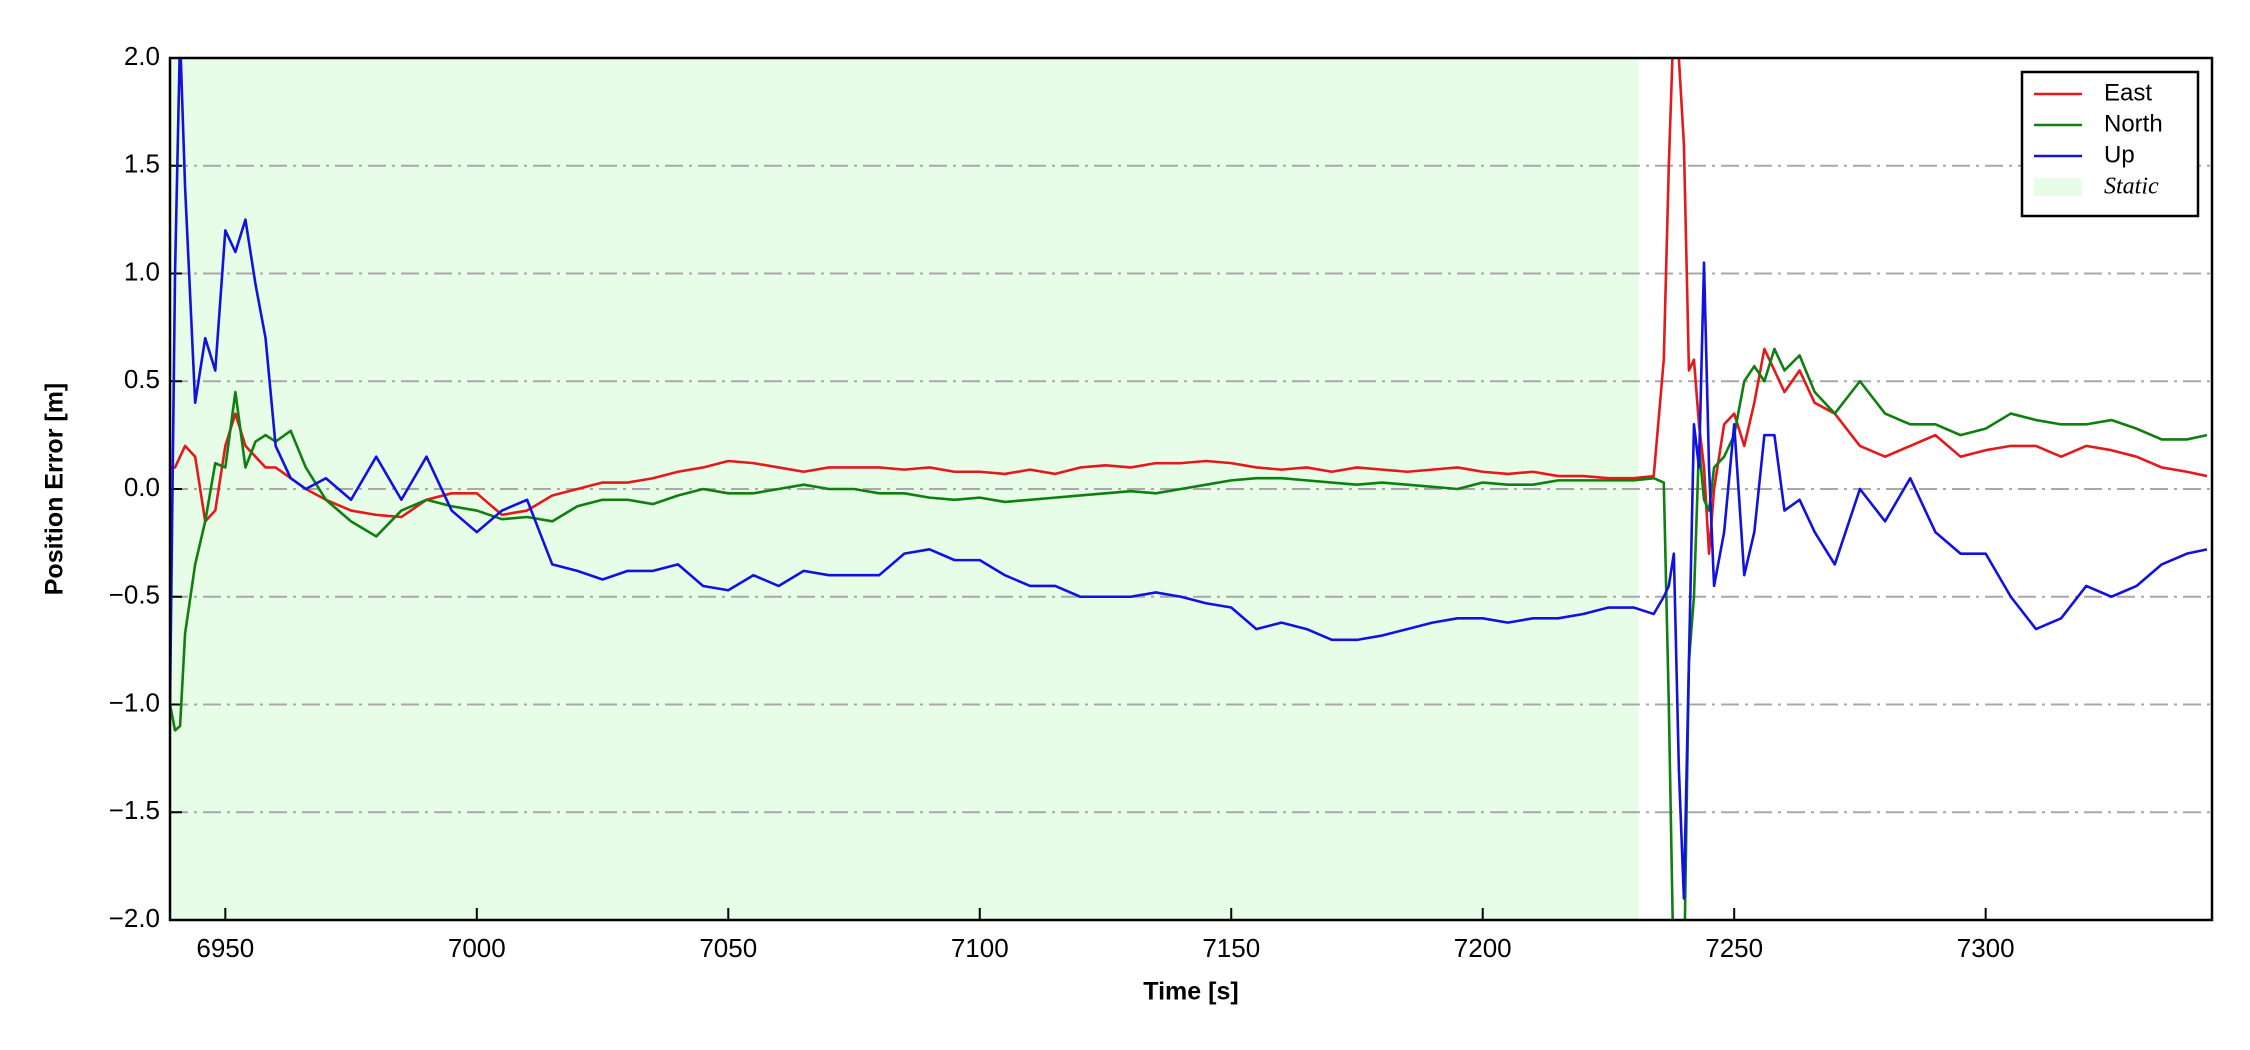 The width and height of the screenshot is (2250, 1050). I want to click on y-axis-label: Position Error [m], so click(55, 489).